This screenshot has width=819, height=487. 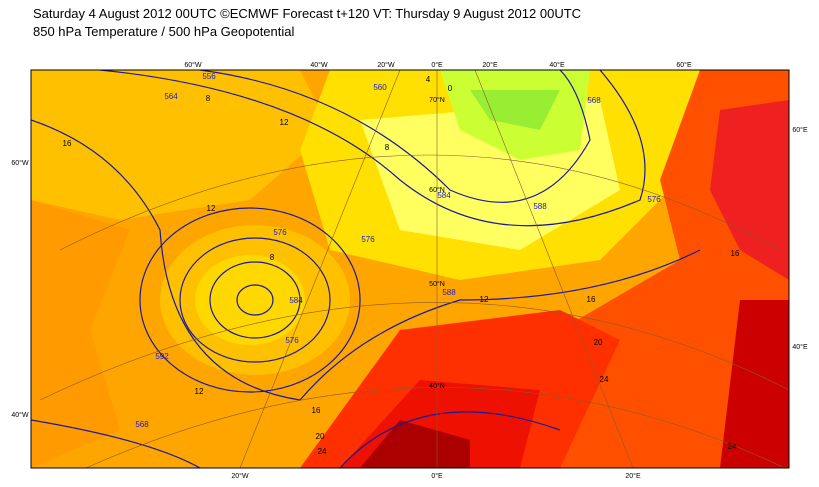 I want to click on latitude-label: 60°N, so click(x=437, y=190).